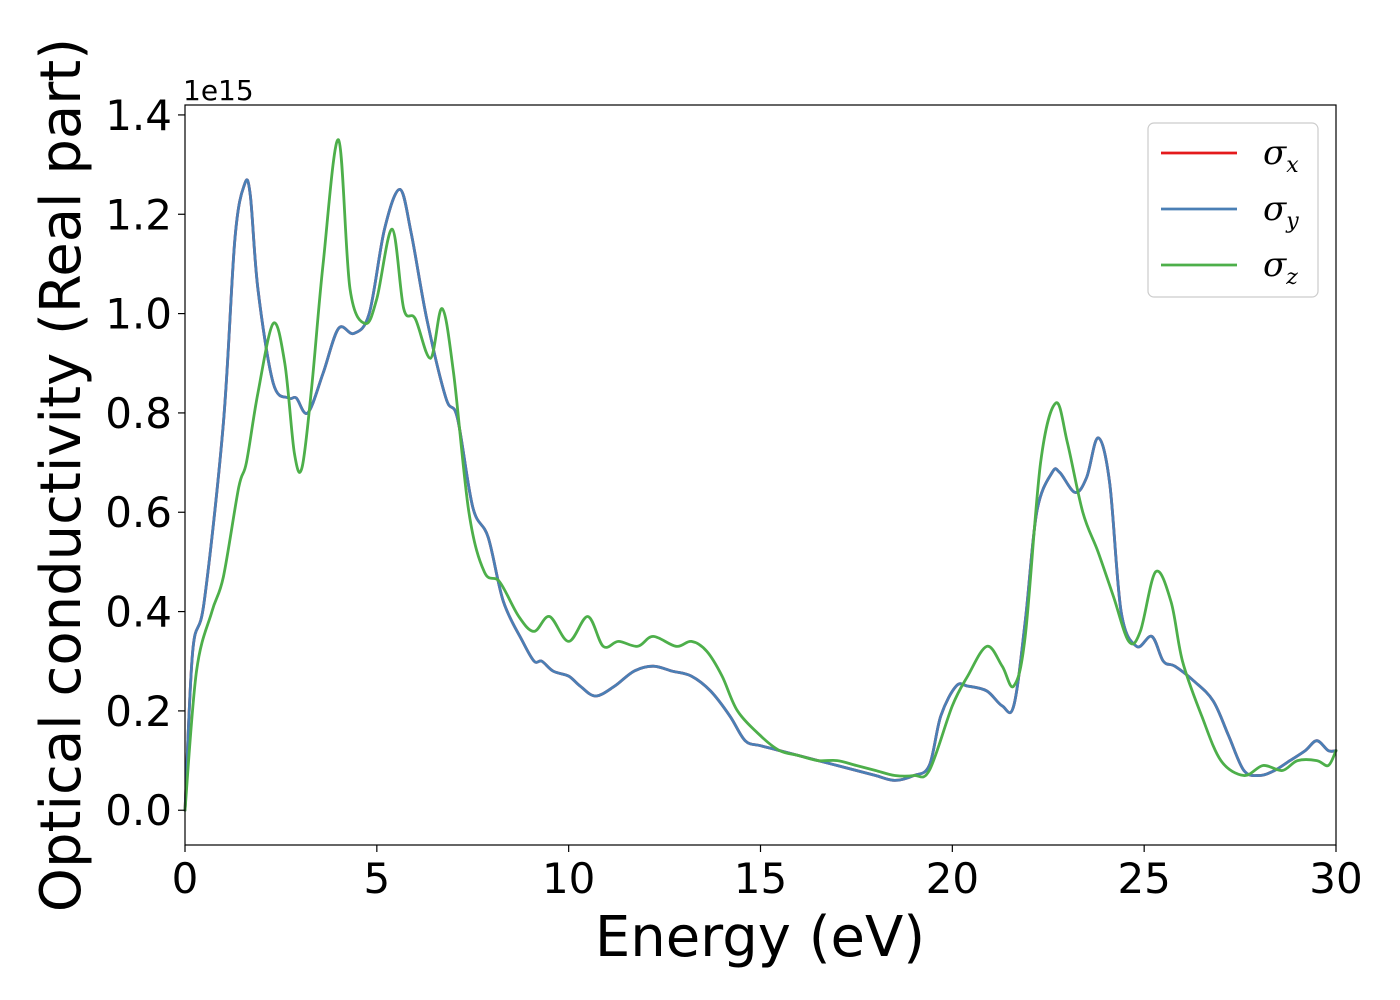  Describe the element at coordinates (138, 214) in the screenshot. I see `y-tick-label: 1.2` at that location.